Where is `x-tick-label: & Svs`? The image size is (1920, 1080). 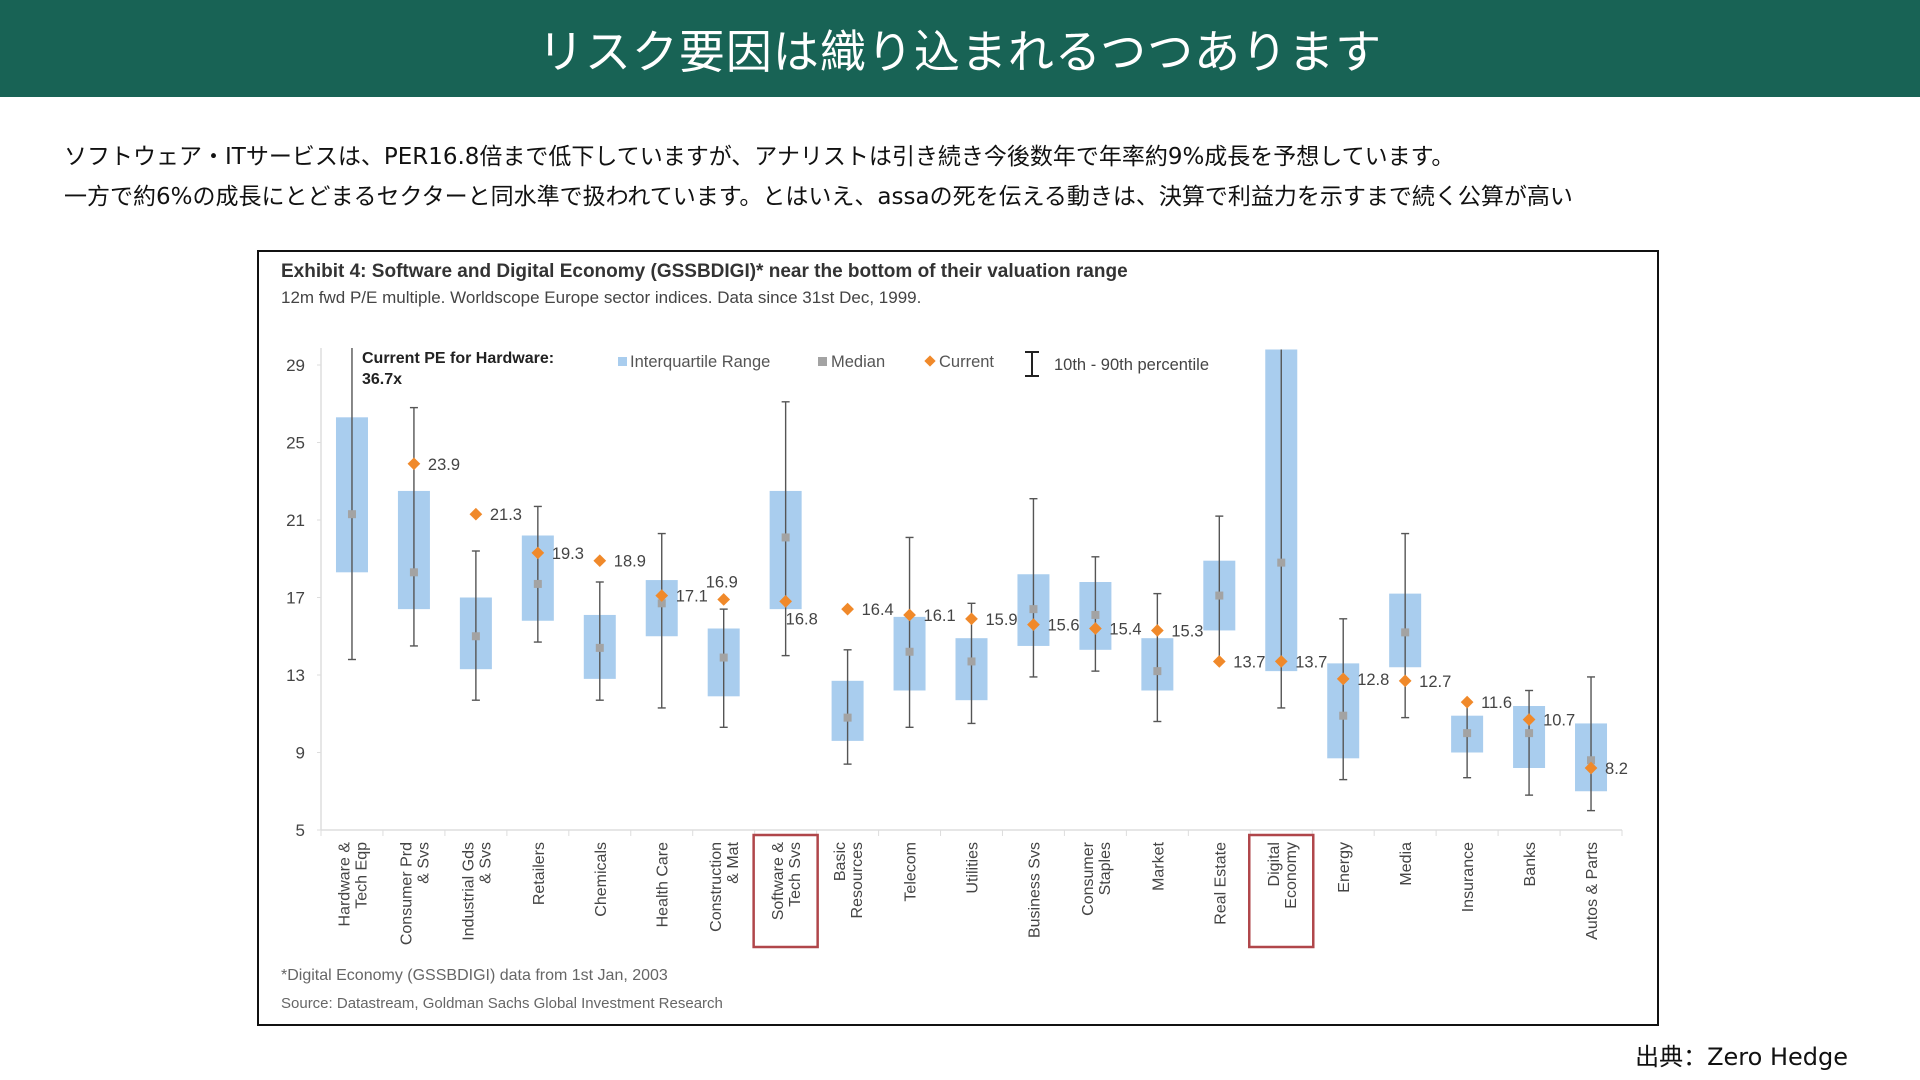 x-tick-label: & Svs is located at coordinates (423, 863).